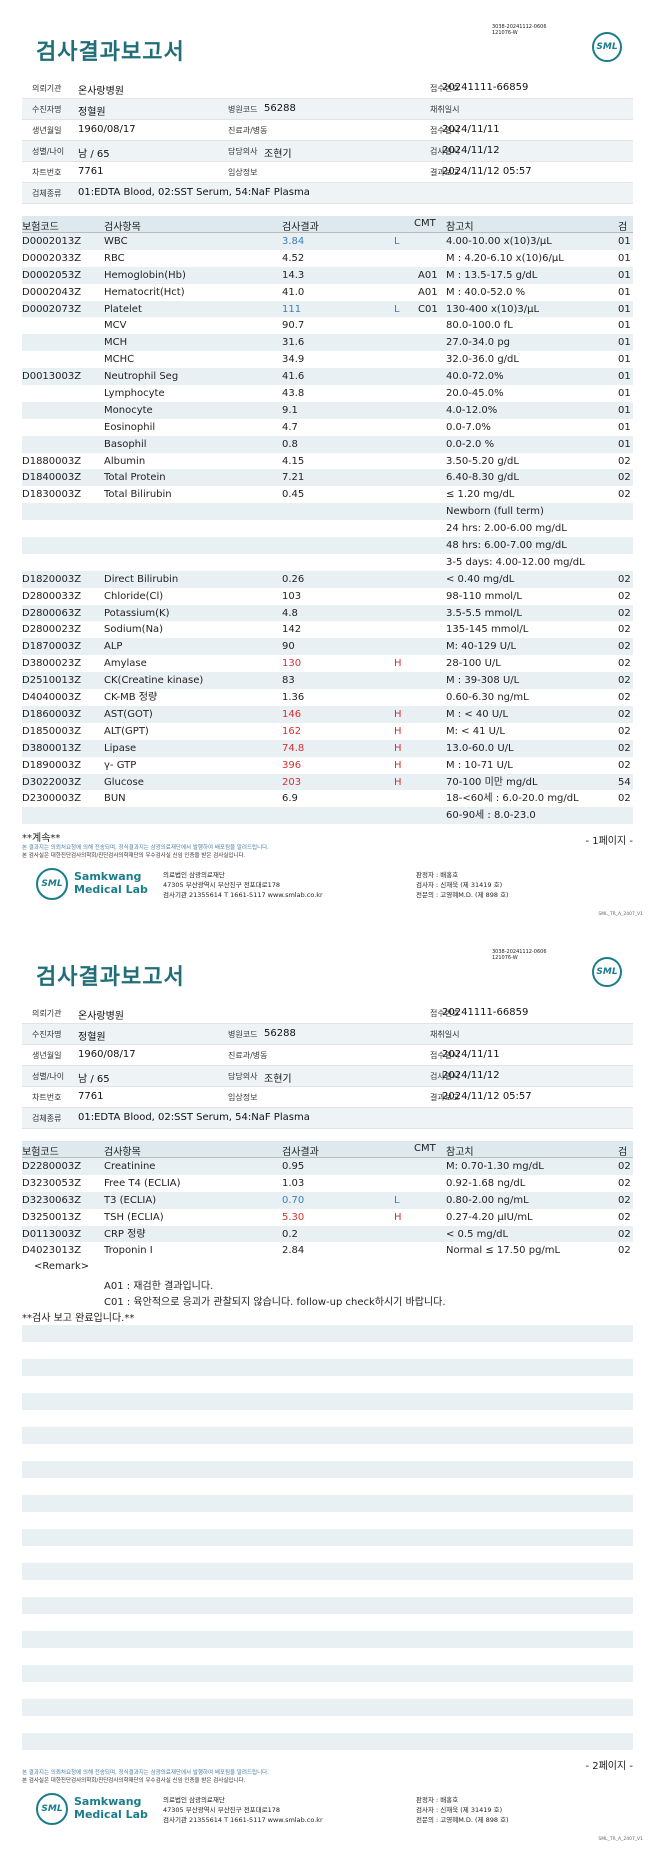 Image resolution: width=655 pixels, height=1850 pixels. What do you see at coordinates (327, 1097) in the screenshot?
I see `info-row: 차트번호 7761 임상정보 결과보고 2024/11/12 05:57` at bounding box center [327, 1097].